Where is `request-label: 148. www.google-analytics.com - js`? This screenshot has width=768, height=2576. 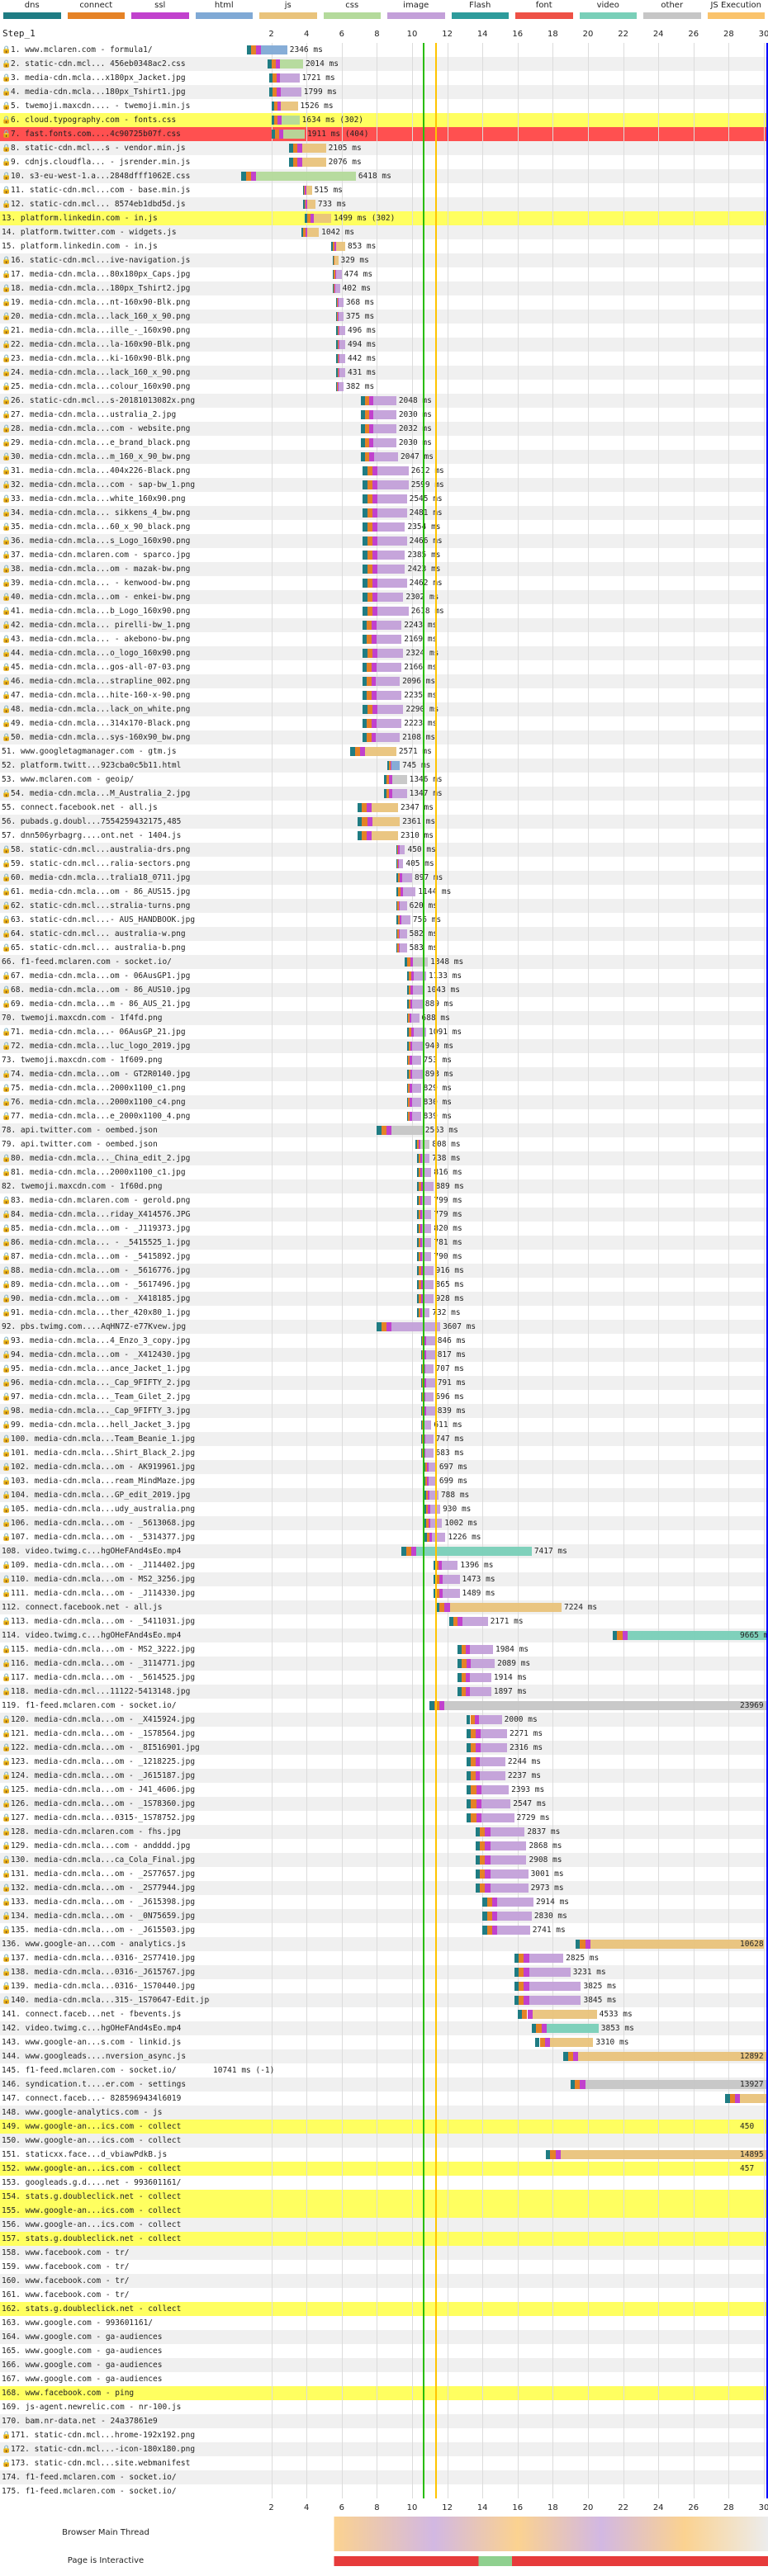 request-label: 148. www.google-analytics.com - js is located at coordinates (106, 2113).